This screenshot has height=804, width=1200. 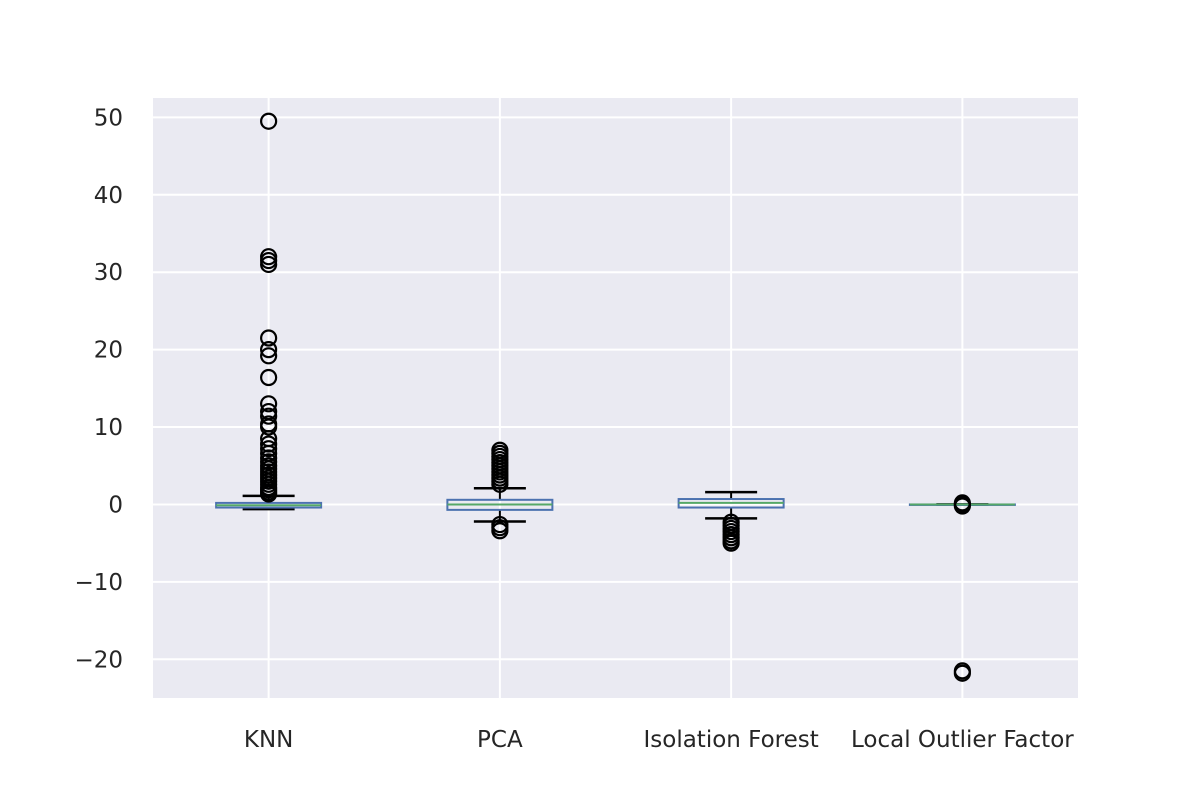 I want to click on y-tick-label: −10, so click(x=98, y=583).